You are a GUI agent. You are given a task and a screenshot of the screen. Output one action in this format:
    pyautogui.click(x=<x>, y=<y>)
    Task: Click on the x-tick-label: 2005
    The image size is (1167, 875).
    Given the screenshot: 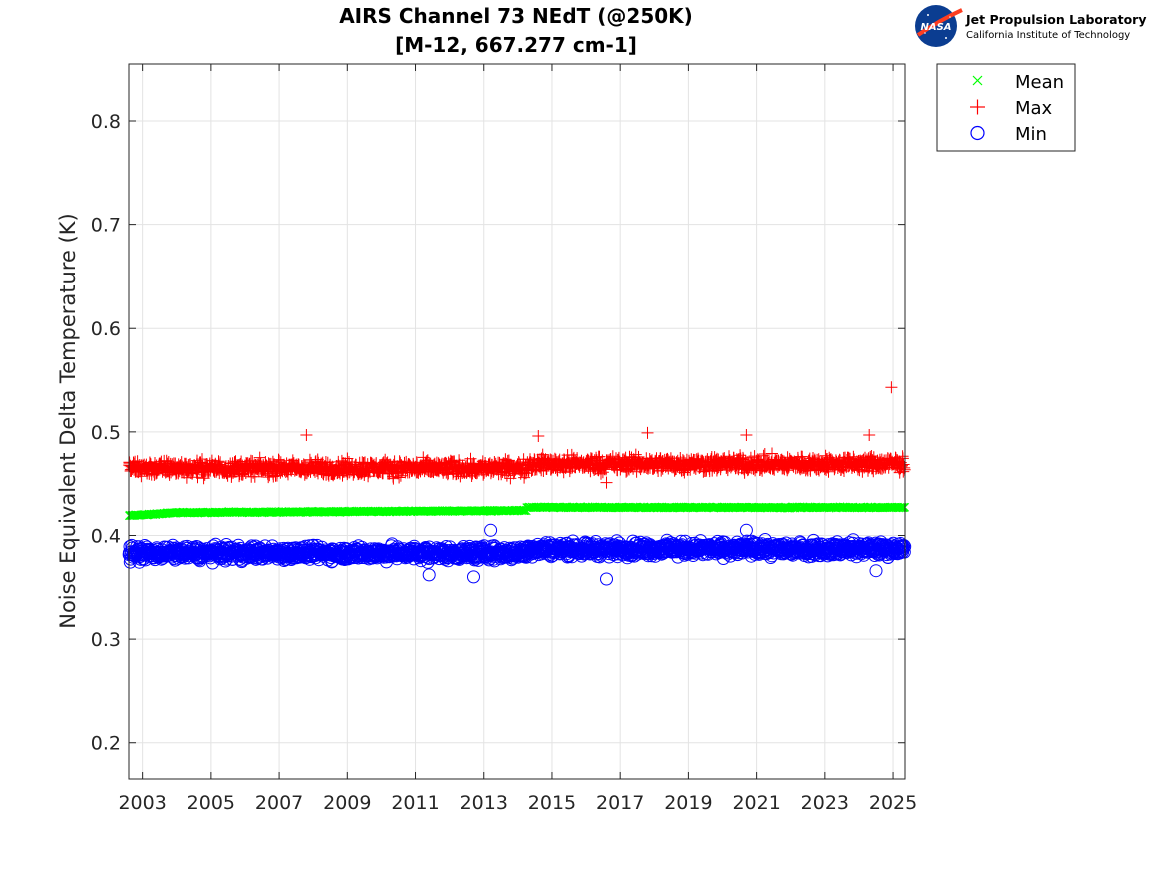 What is the action you would take?
    pyautogui.click(x=211, y=803)
    